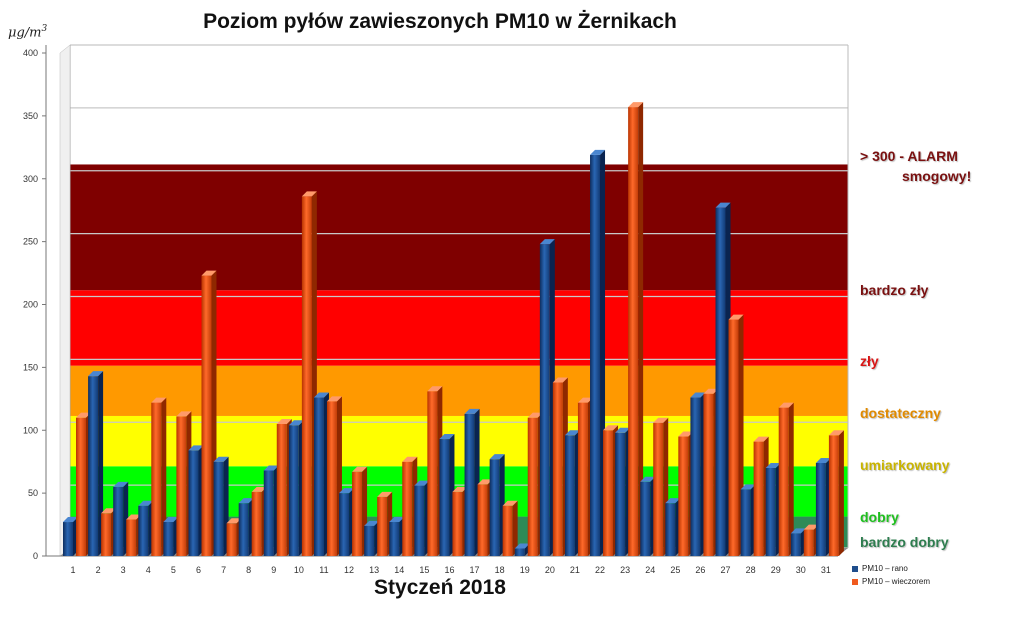  I want to click on x-tick-label-24: 24, so click(650, 570).